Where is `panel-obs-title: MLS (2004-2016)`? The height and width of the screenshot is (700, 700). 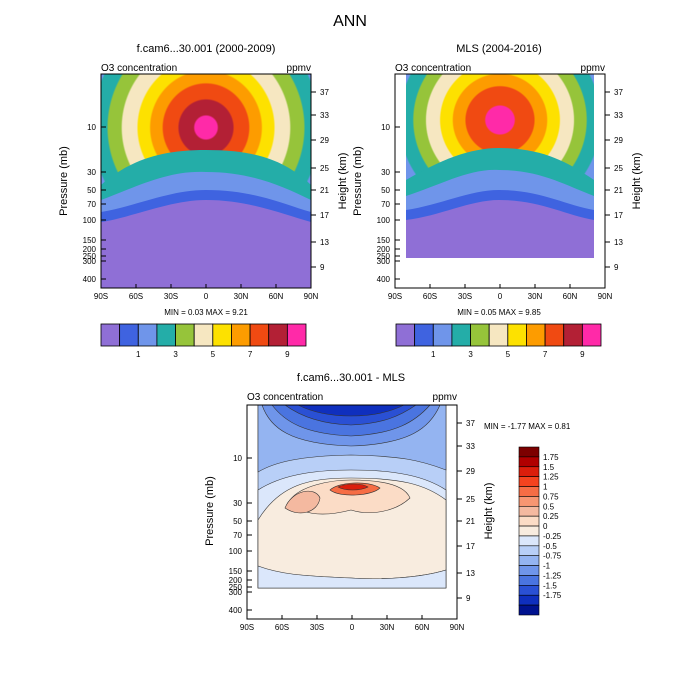
panel-obs-title: MLS (2004-2016) is located at coordinates (499, 49).